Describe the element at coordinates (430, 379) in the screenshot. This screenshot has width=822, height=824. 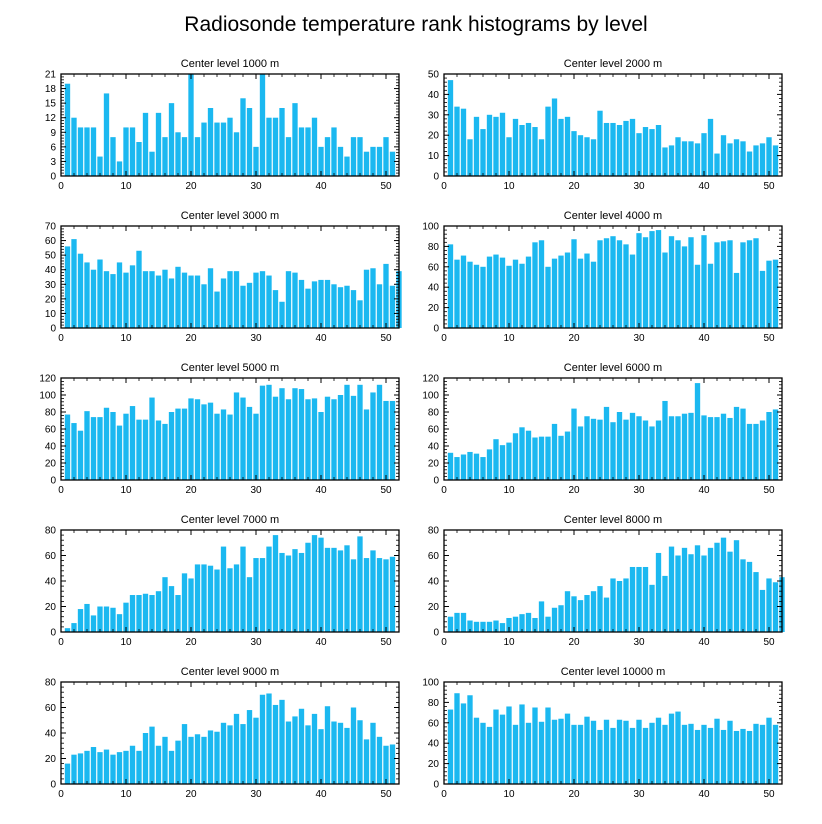
I see `y-tick-label: 120` at that location.